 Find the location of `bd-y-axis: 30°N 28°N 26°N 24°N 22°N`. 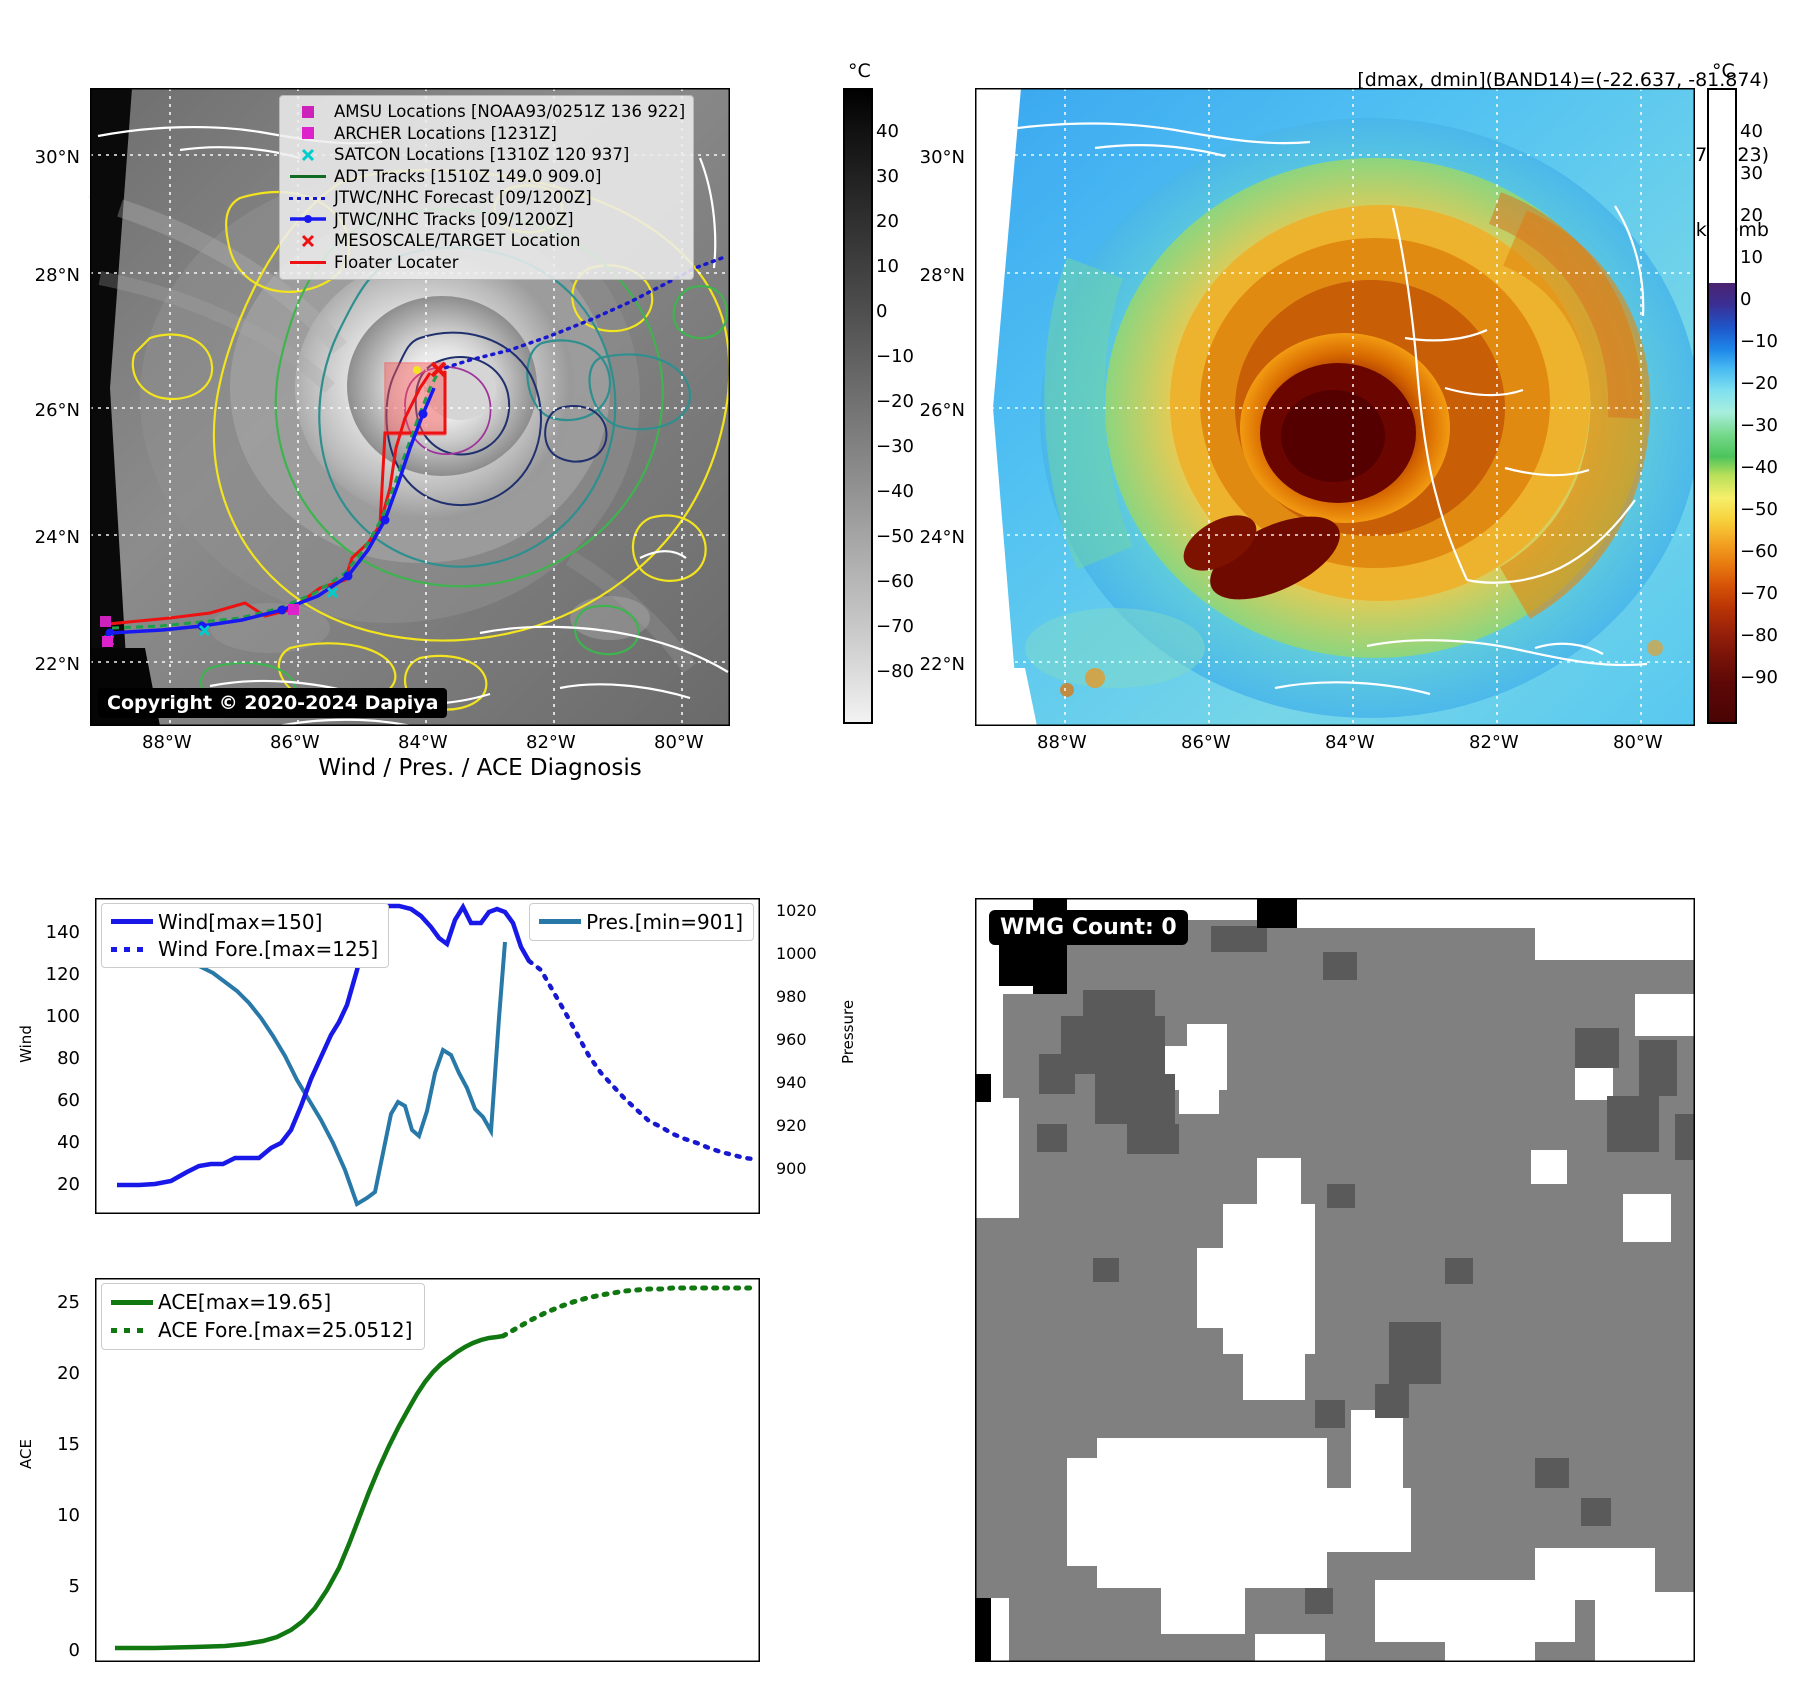

bd-y-axis: 30°N 28°N 26°N 24°N 22°N is located at coordinates (933, 407).